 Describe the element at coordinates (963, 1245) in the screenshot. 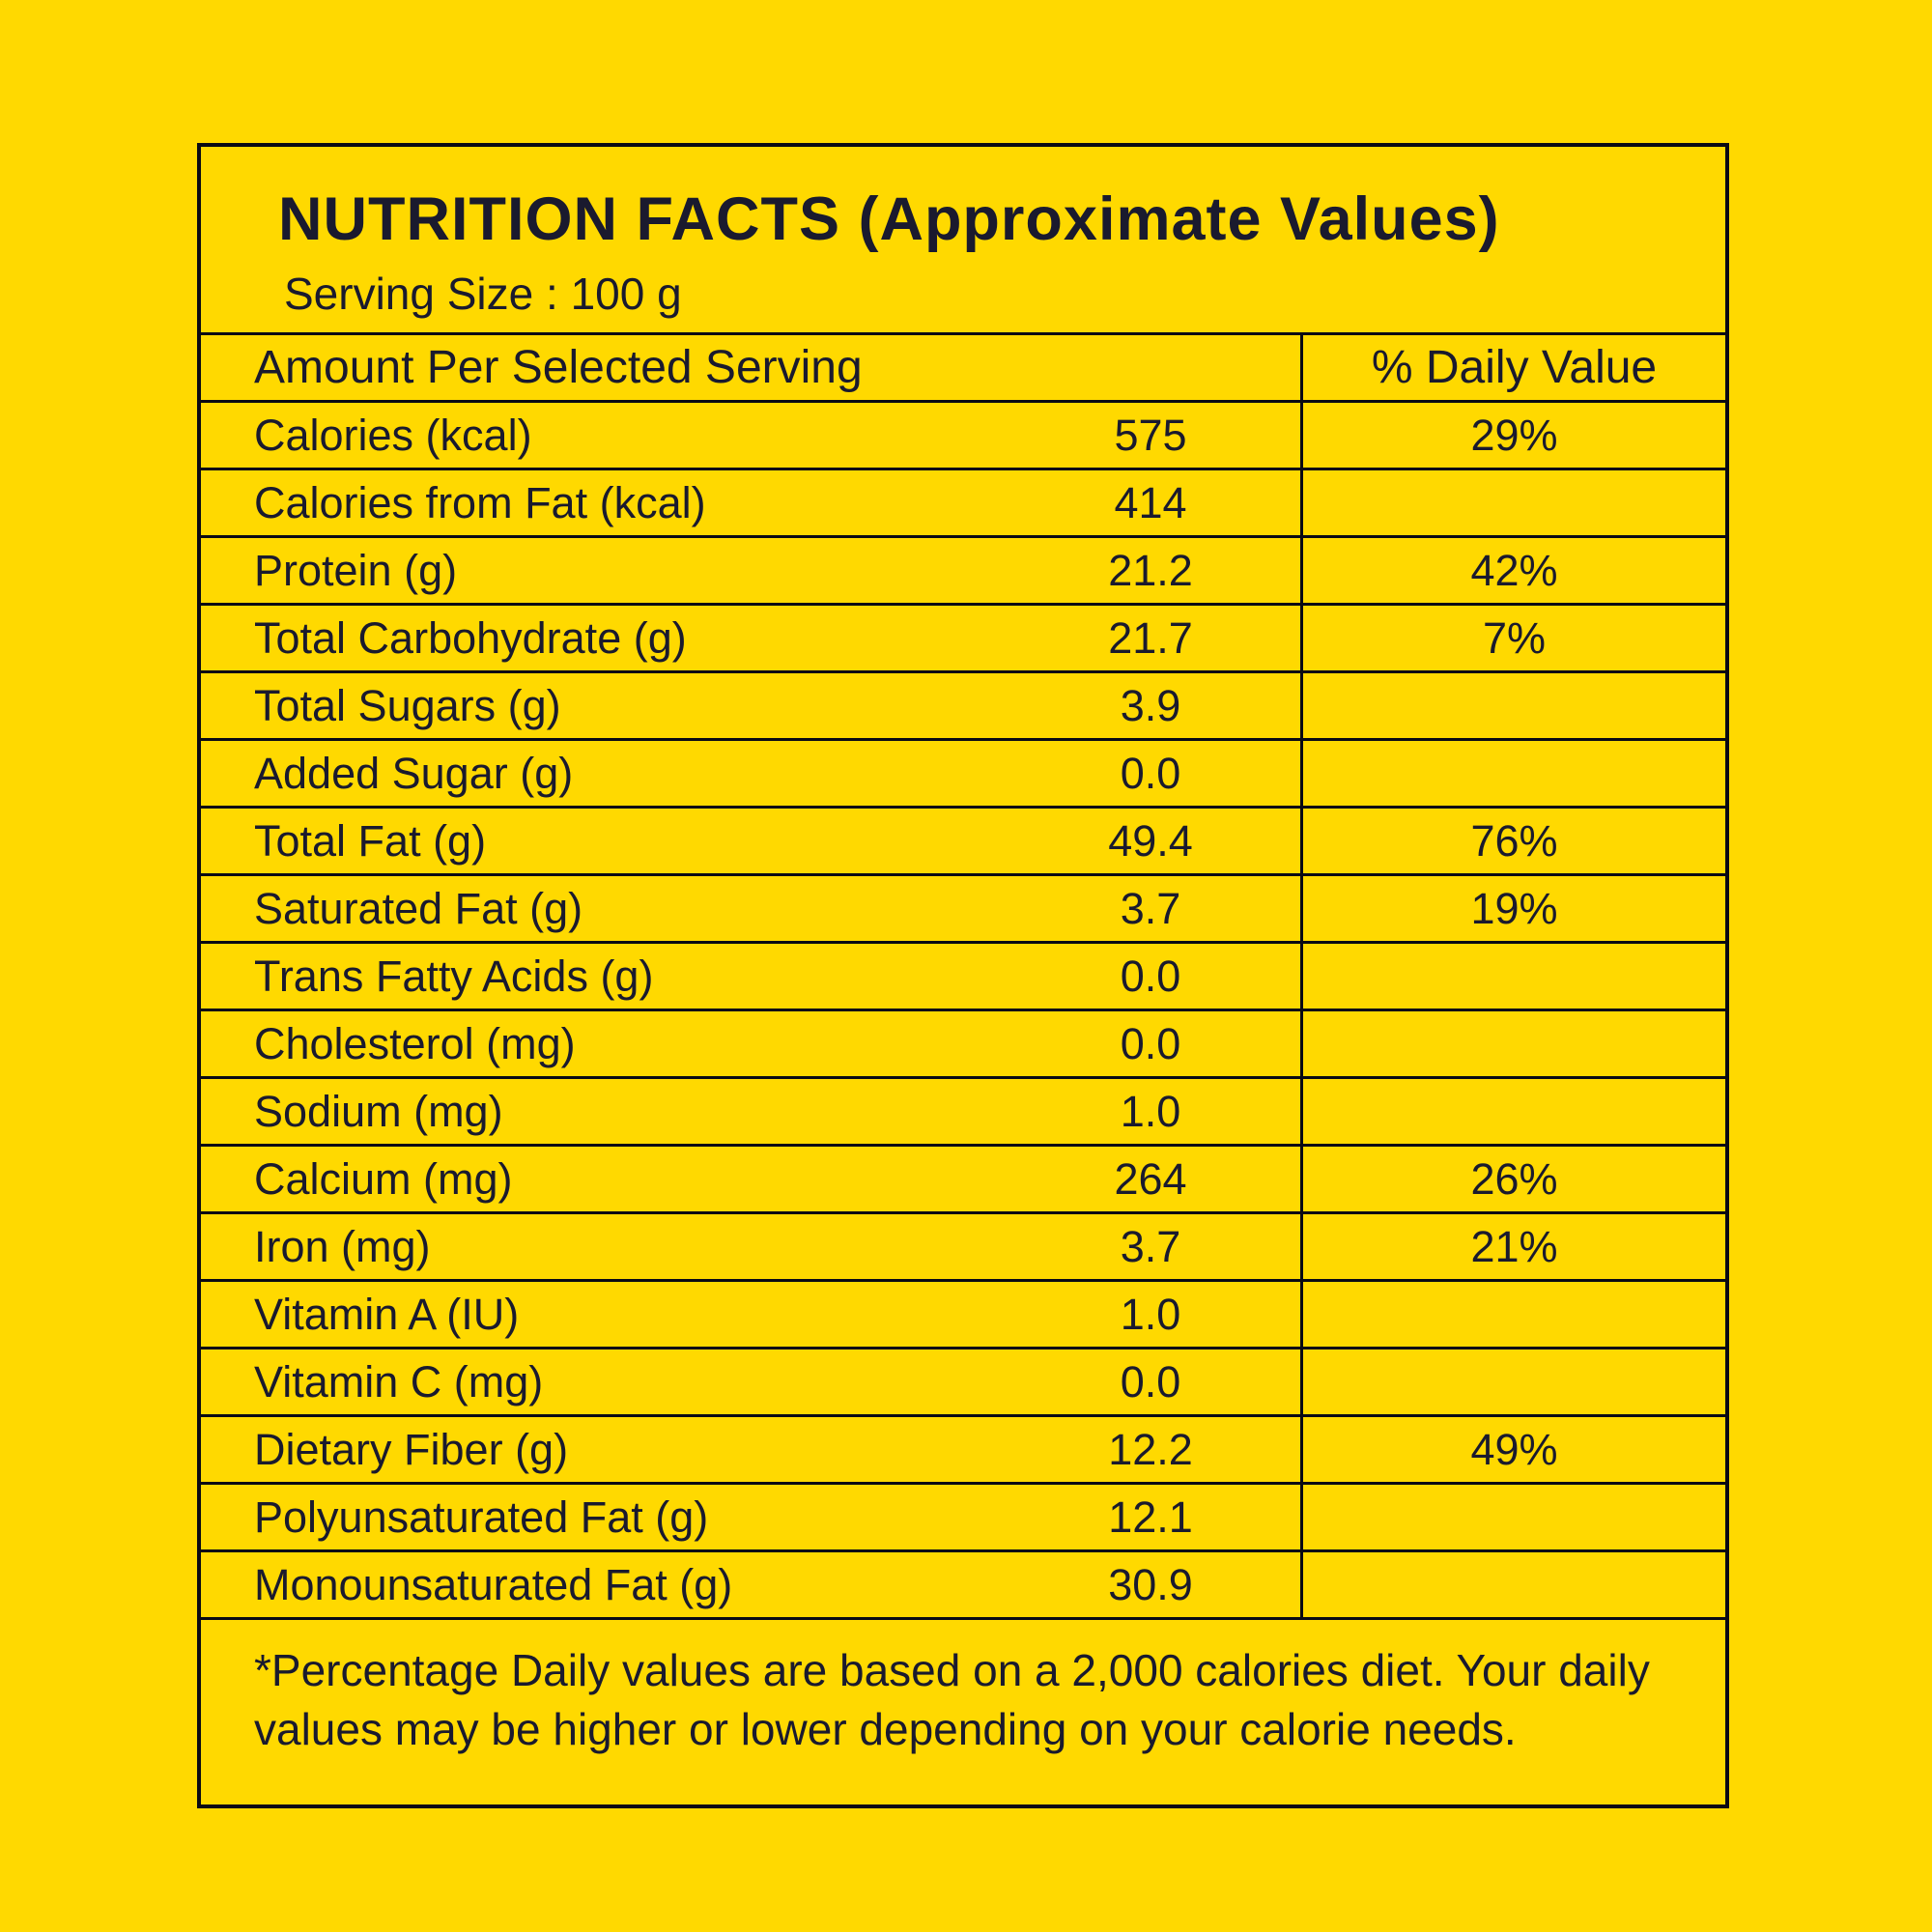

I see `nutrient-row: Iron (mg) 3.7 21%` at that location.